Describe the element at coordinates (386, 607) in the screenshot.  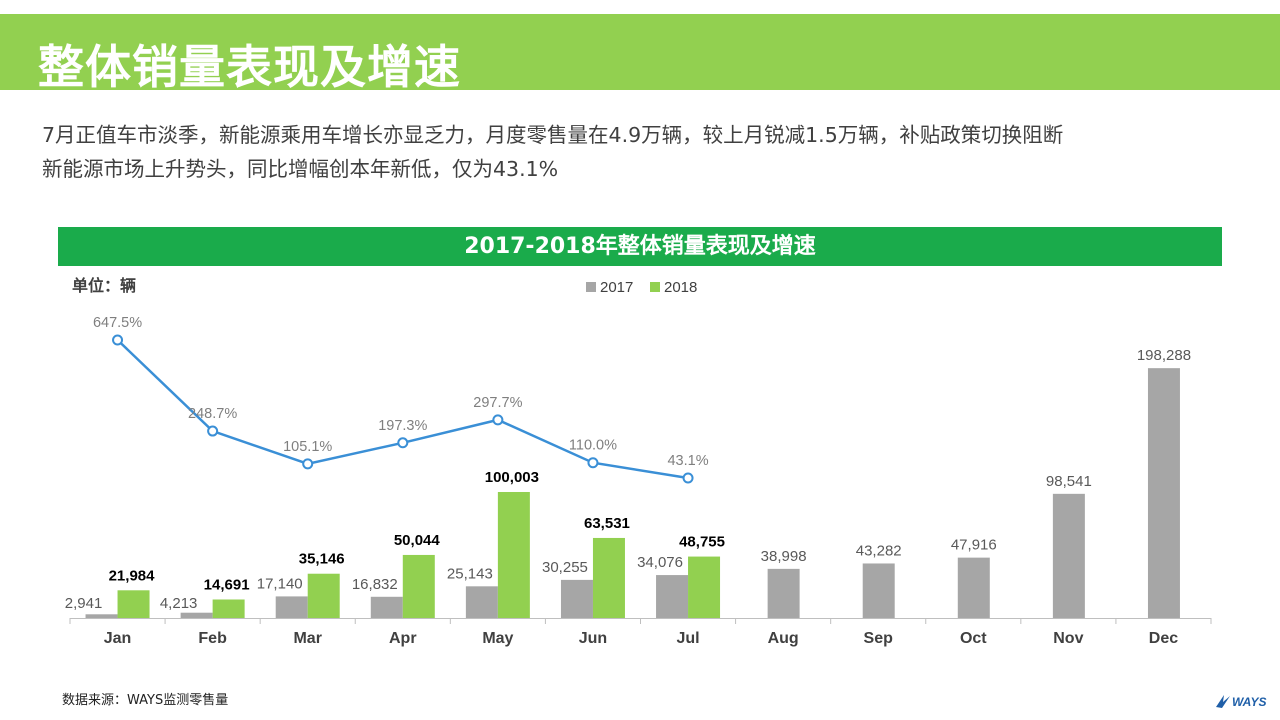
I see `bar-2017-apr` at that location.